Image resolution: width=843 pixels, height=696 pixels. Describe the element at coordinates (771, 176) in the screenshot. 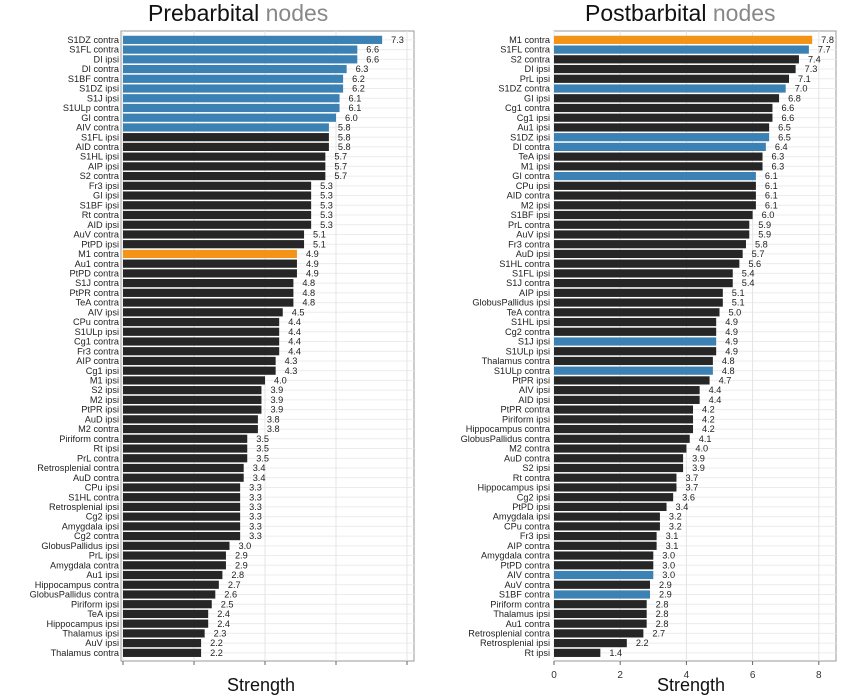

I see `right-value-label: 6.1` at that location.